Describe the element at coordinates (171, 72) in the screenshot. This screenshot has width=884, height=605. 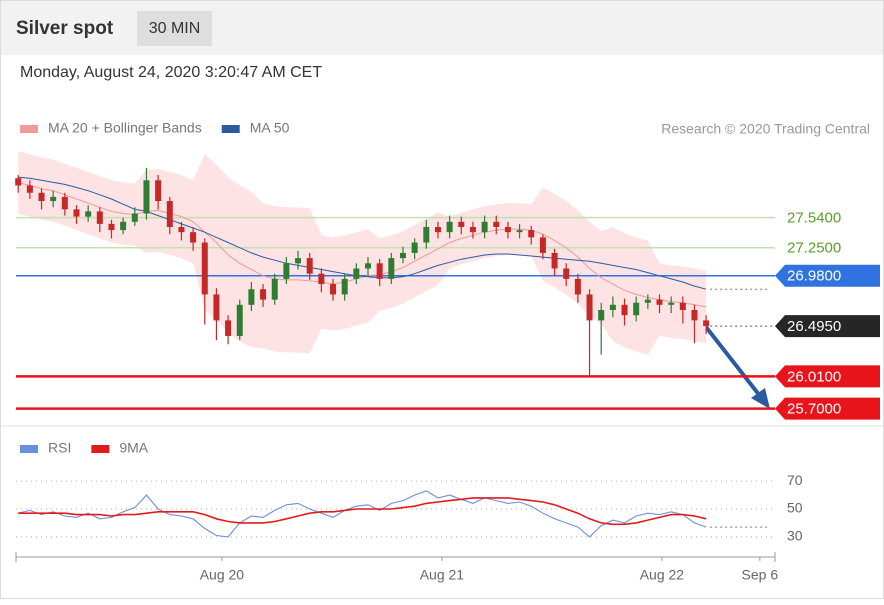
I see `datetime: Monday, August 24, 2020 3:20:47 AM CET` at that location.